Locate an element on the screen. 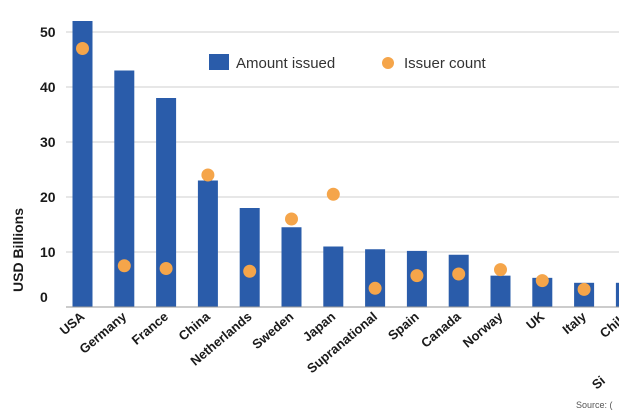 Image resolution: width=619 pixels, height=412 pixels. x-category-label: Germany is located at coordinates (102, 332).